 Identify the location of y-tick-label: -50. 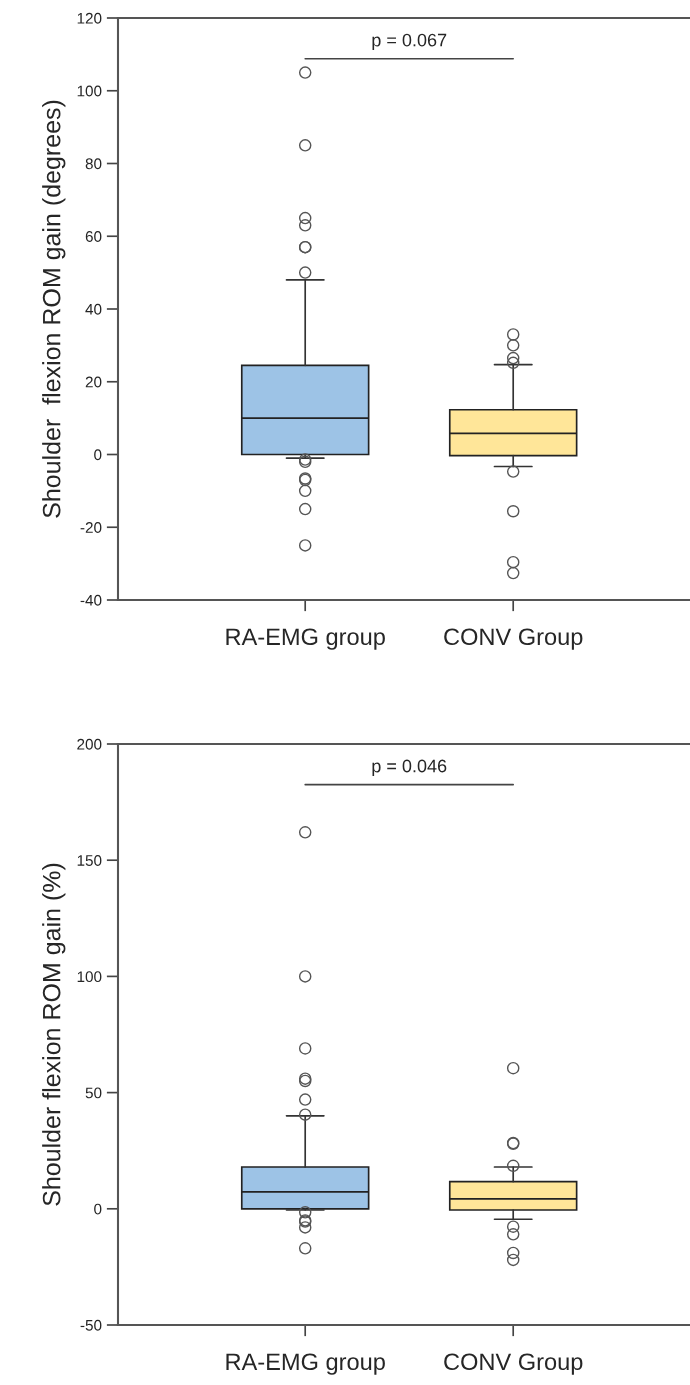
(91, 1325).